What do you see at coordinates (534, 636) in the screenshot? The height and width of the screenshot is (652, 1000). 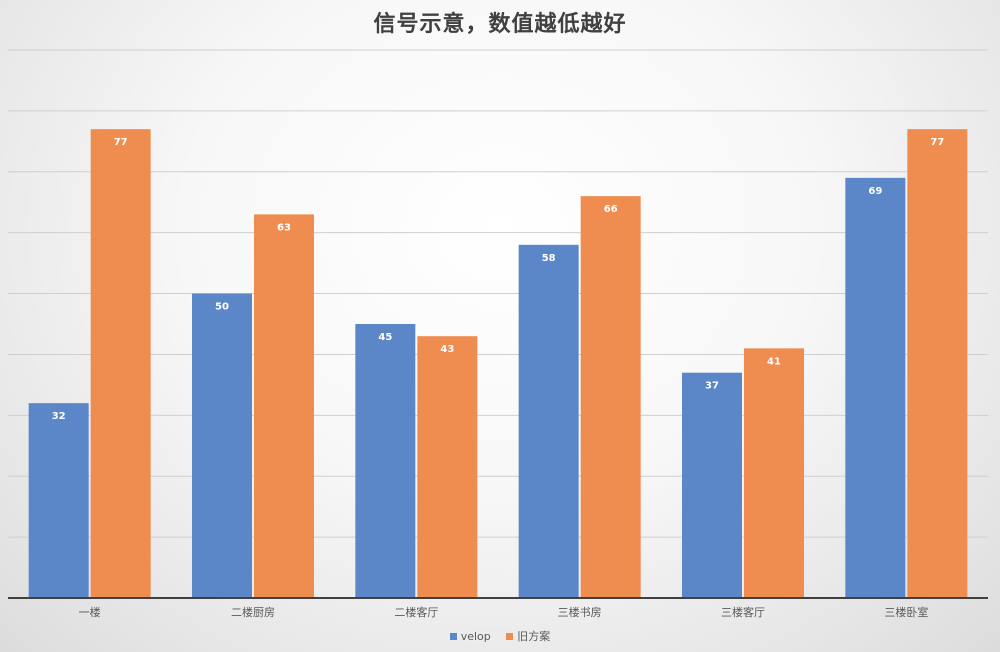 I see `legend-label-old-plan: 旧方案` at bounding box center [534, 636].